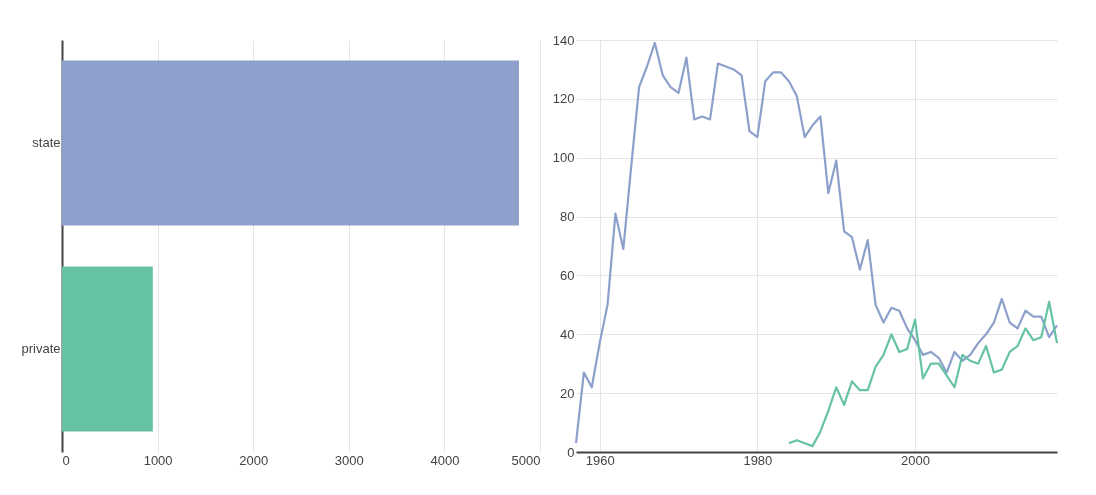 This screenshot has width=1096, height=495. What do you see at coordinates (567, 334) in the screenshot?
I see `y-tick-label: 40` at bounding box center [567, 334].